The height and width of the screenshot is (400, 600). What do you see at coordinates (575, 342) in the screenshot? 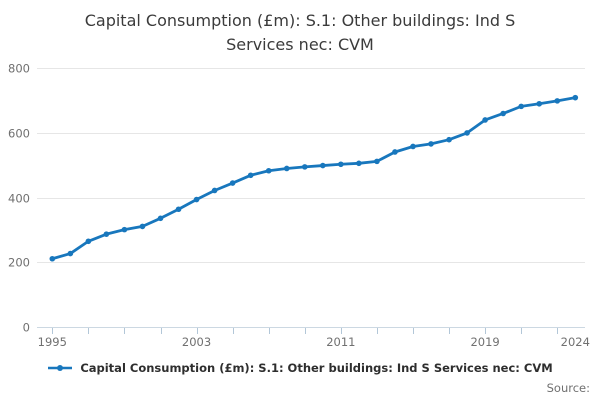
I see `x-tick-label: 2024` at bounding box center [575, 342].